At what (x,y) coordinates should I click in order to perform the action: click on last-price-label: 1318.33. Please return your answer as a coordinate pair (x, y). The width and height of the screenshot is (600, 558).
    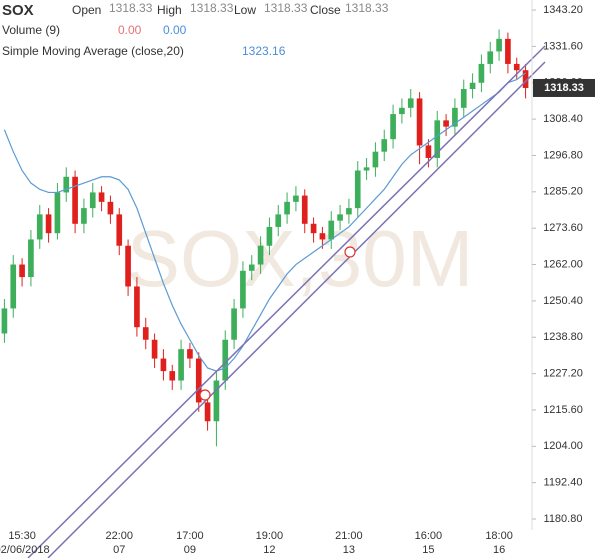
    Looking at the image, I should click on (564, 88).